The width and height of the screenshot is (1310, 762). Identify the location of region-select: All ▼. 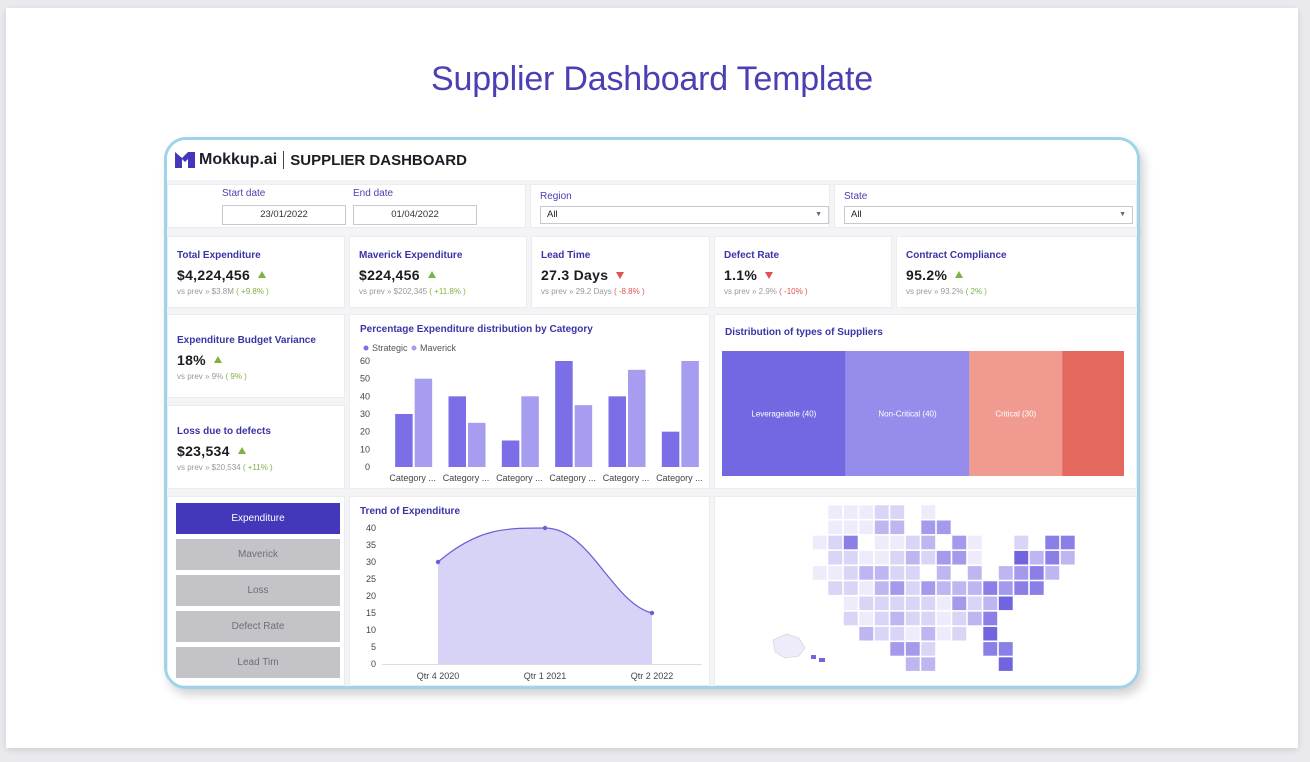
(684, 215).